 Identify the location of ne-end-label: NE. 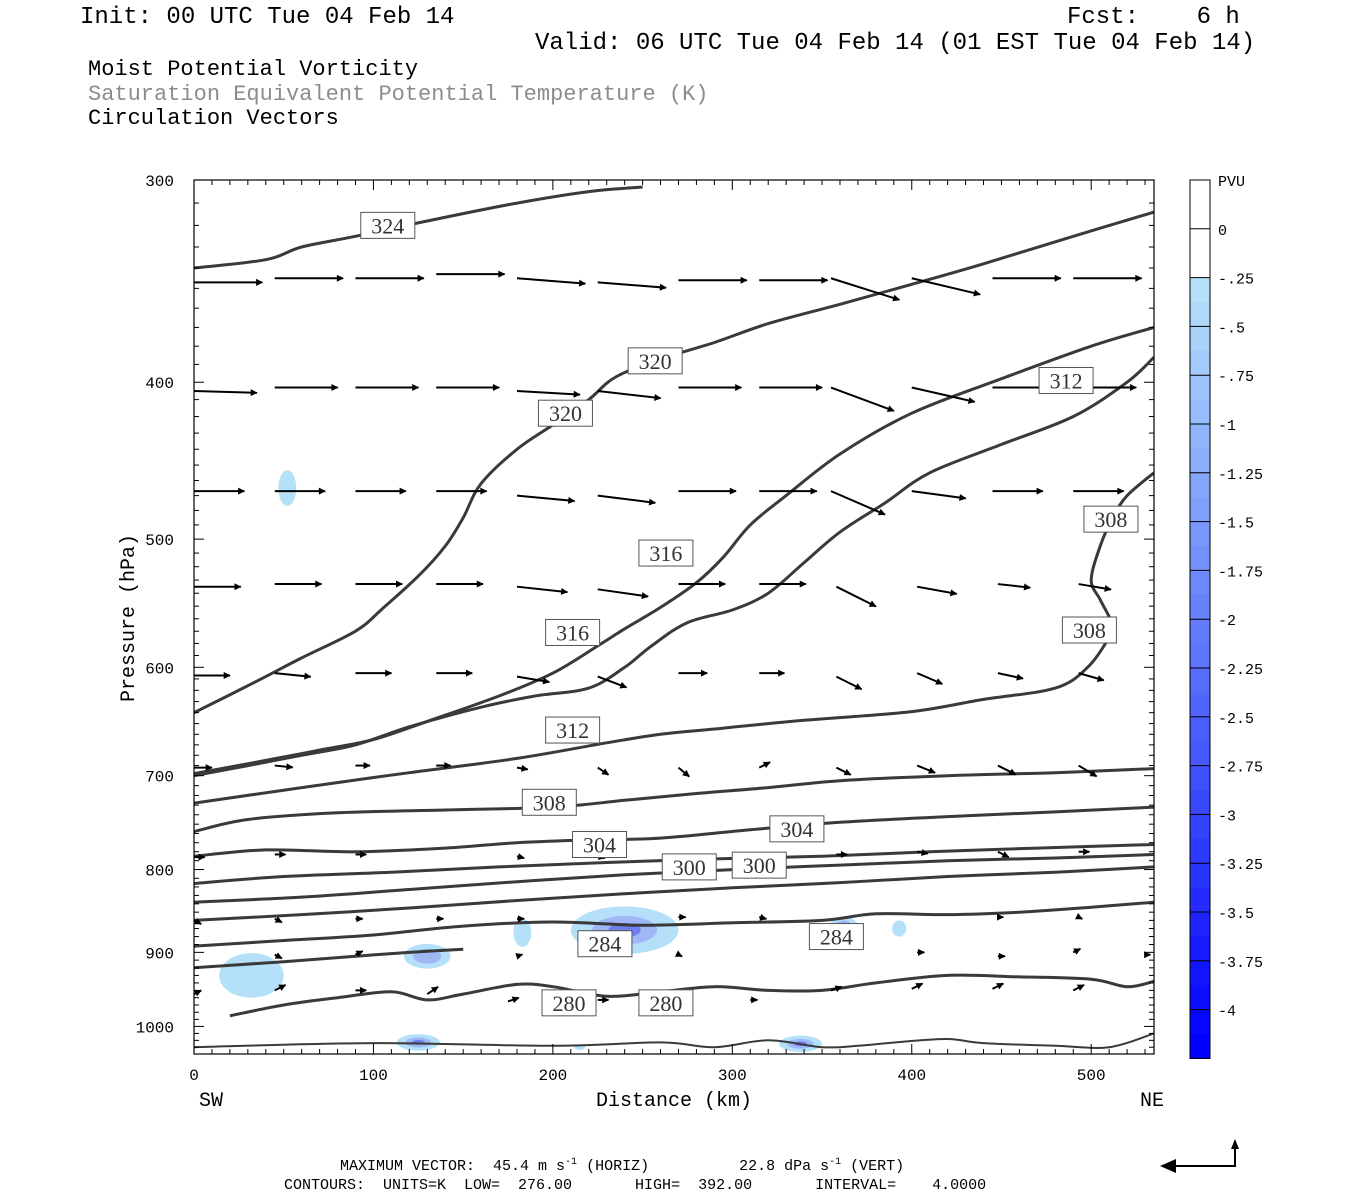
(1152, 1101).